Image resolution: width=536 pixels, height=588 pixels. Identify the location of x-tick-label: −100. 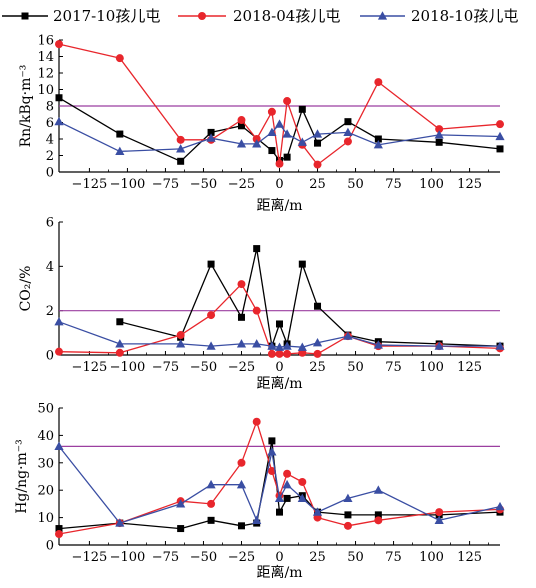
(128, 367).